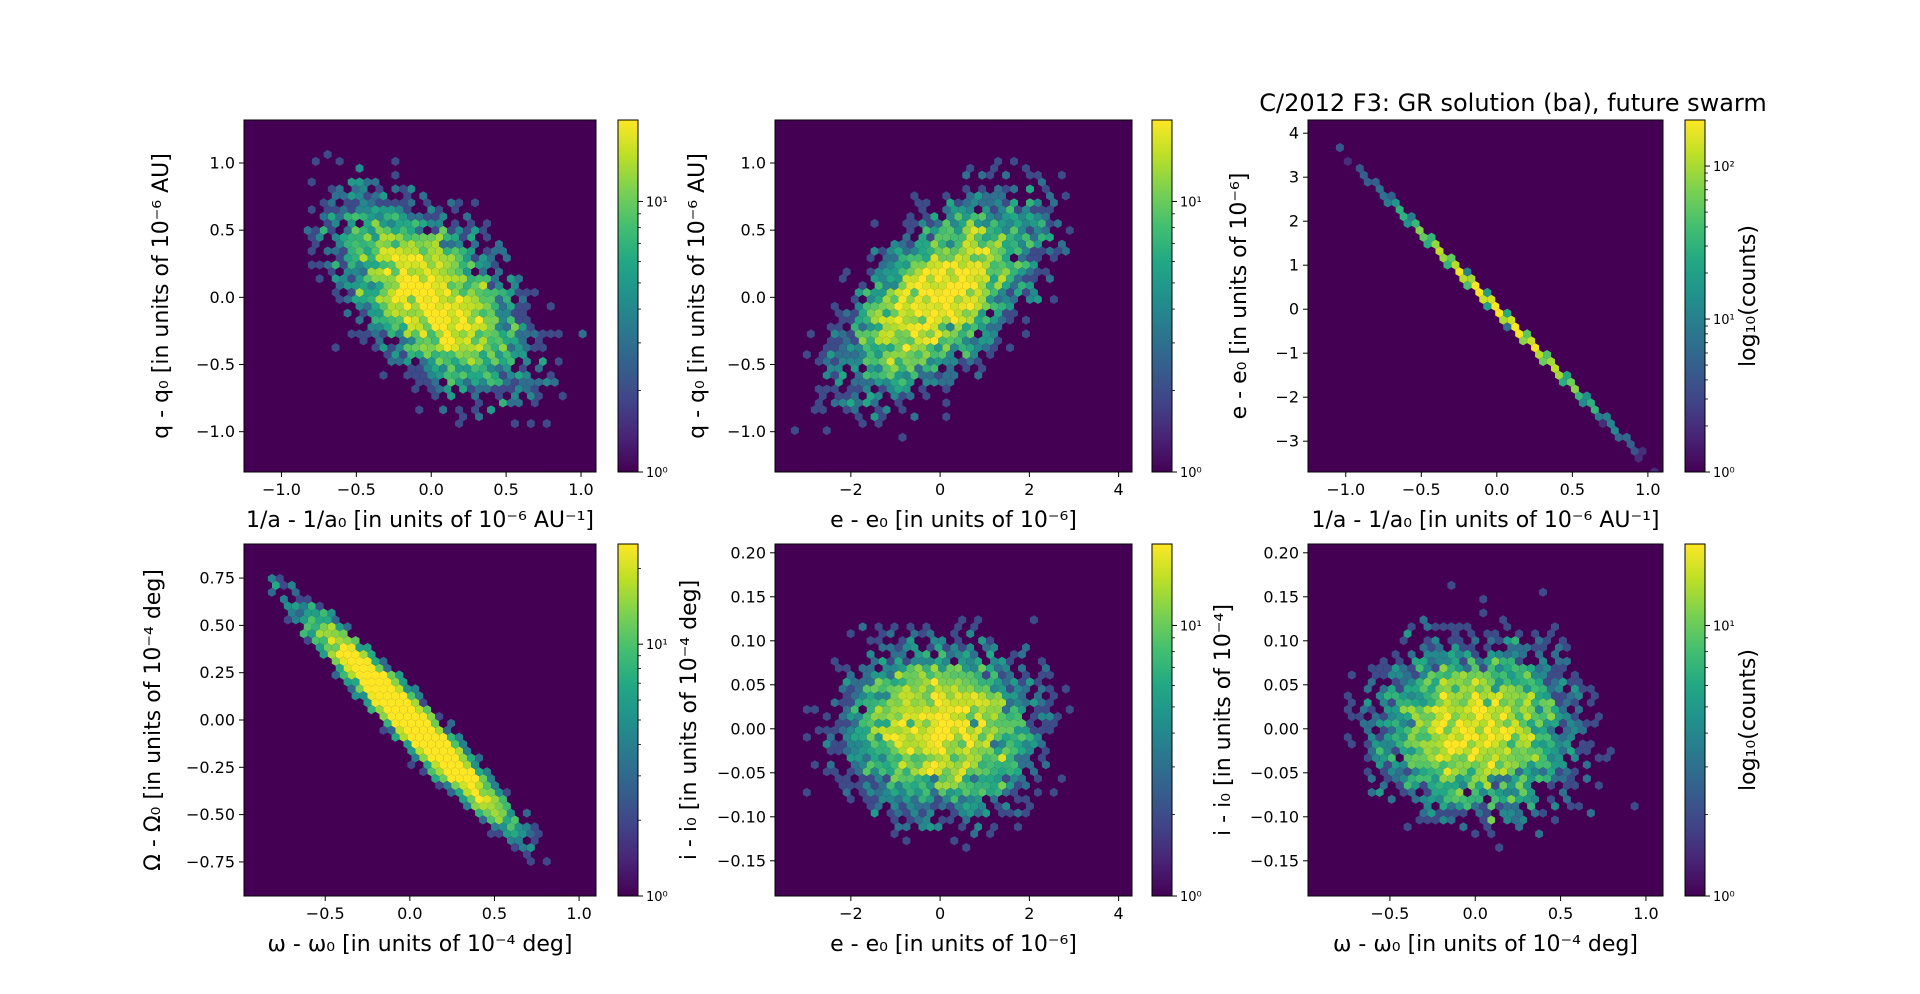 The height and width of the screenshot is (994, 1920). I want to click on y-tick-label: 0.5, so click(753, 230).